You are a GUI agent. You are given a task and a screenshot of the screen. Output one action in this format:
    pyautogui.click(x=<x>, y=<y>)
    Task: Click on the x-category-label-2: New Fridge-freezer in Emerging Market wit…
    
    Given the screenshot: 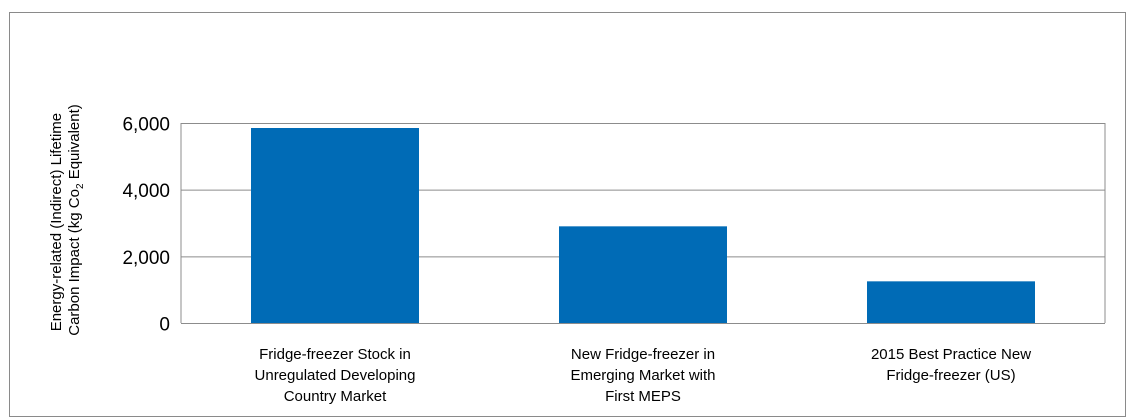 What is the action you would take?
    pyautogui.click(x=642, y=375)
    